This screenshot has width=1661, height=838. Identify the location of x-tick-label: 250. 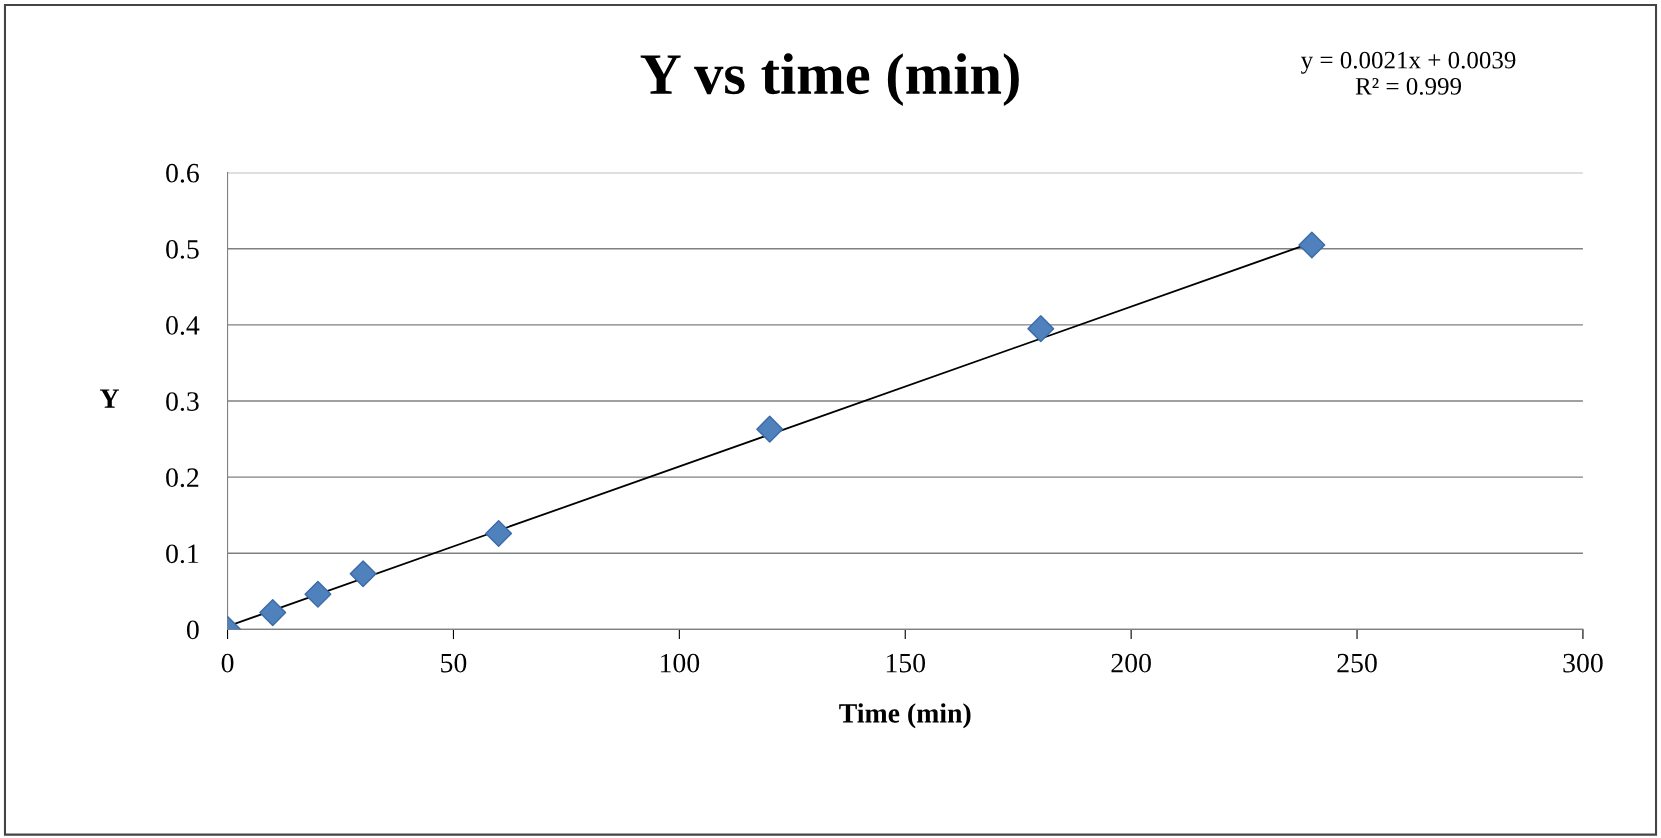
(1357, 663).